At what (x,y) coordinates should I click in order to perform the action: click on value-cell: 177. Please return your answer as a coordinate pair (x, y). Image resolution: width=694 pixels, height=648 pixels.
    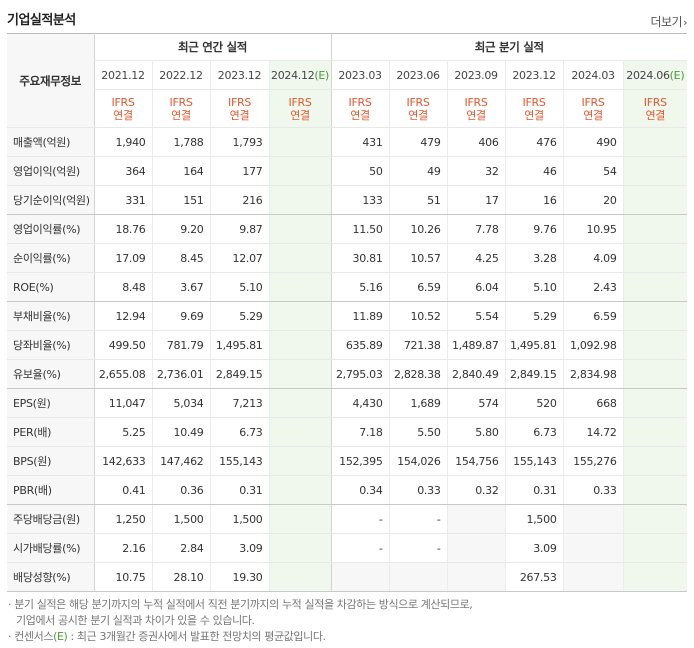
    Looking at the image, I should click on (239, 171).